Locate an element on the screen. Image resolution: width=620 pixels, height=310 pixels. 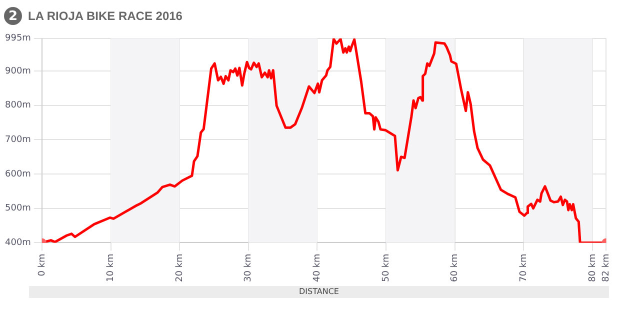
x-tick-label: 40 km is located at coordinates (317, 268).